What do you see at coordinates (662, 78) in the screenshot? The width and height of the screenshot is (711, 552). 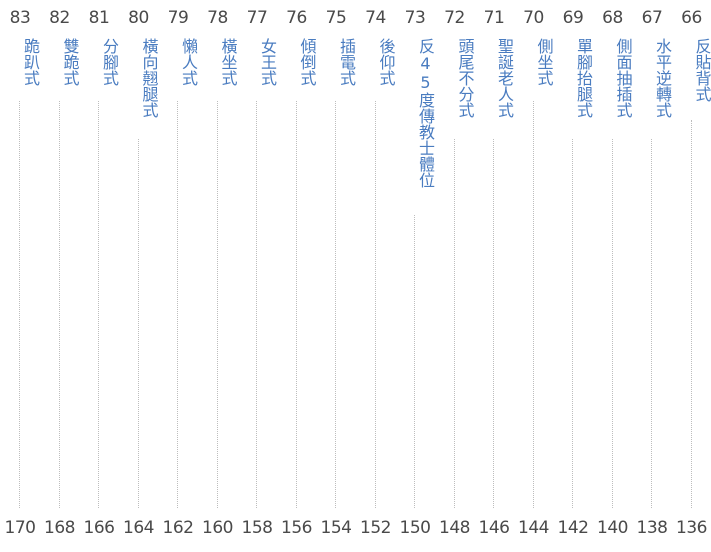 I see `entry-title: 水平逆轉式` at bounding box center [662, 78].